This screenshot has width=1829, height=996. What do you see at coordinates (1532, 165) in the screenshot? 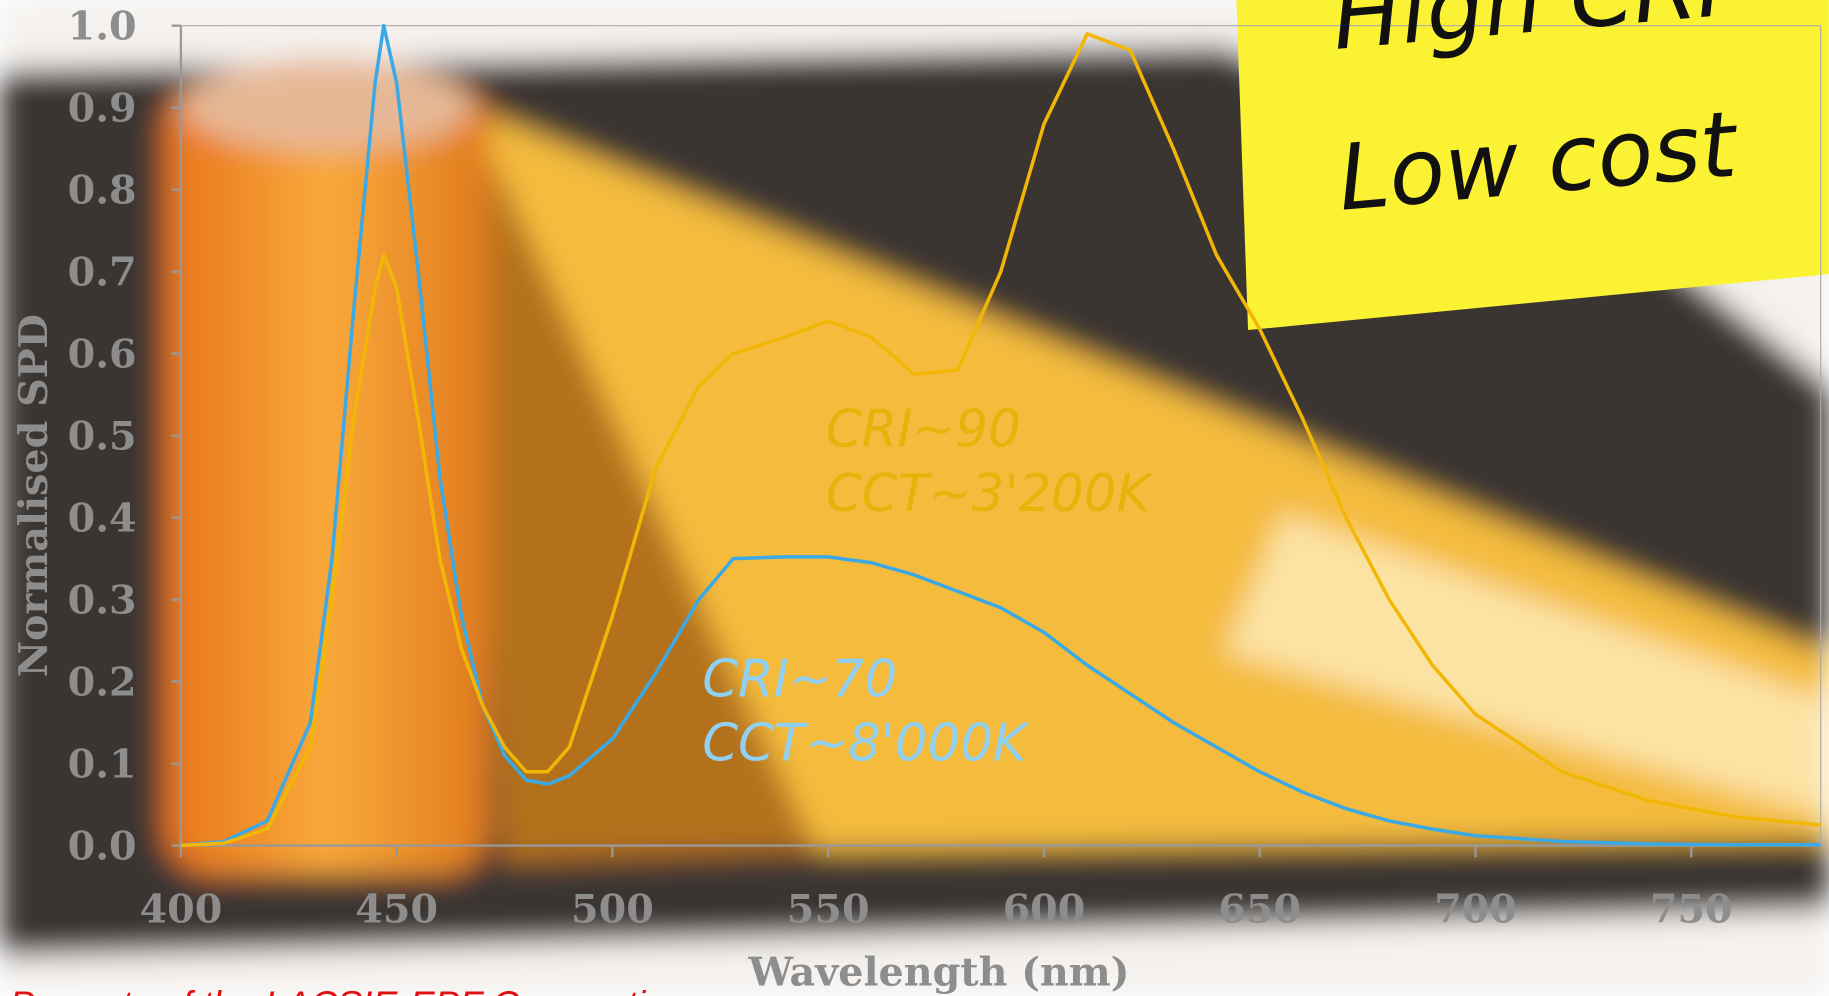
I see `sticky-note` at bounding box center [1532, 165].